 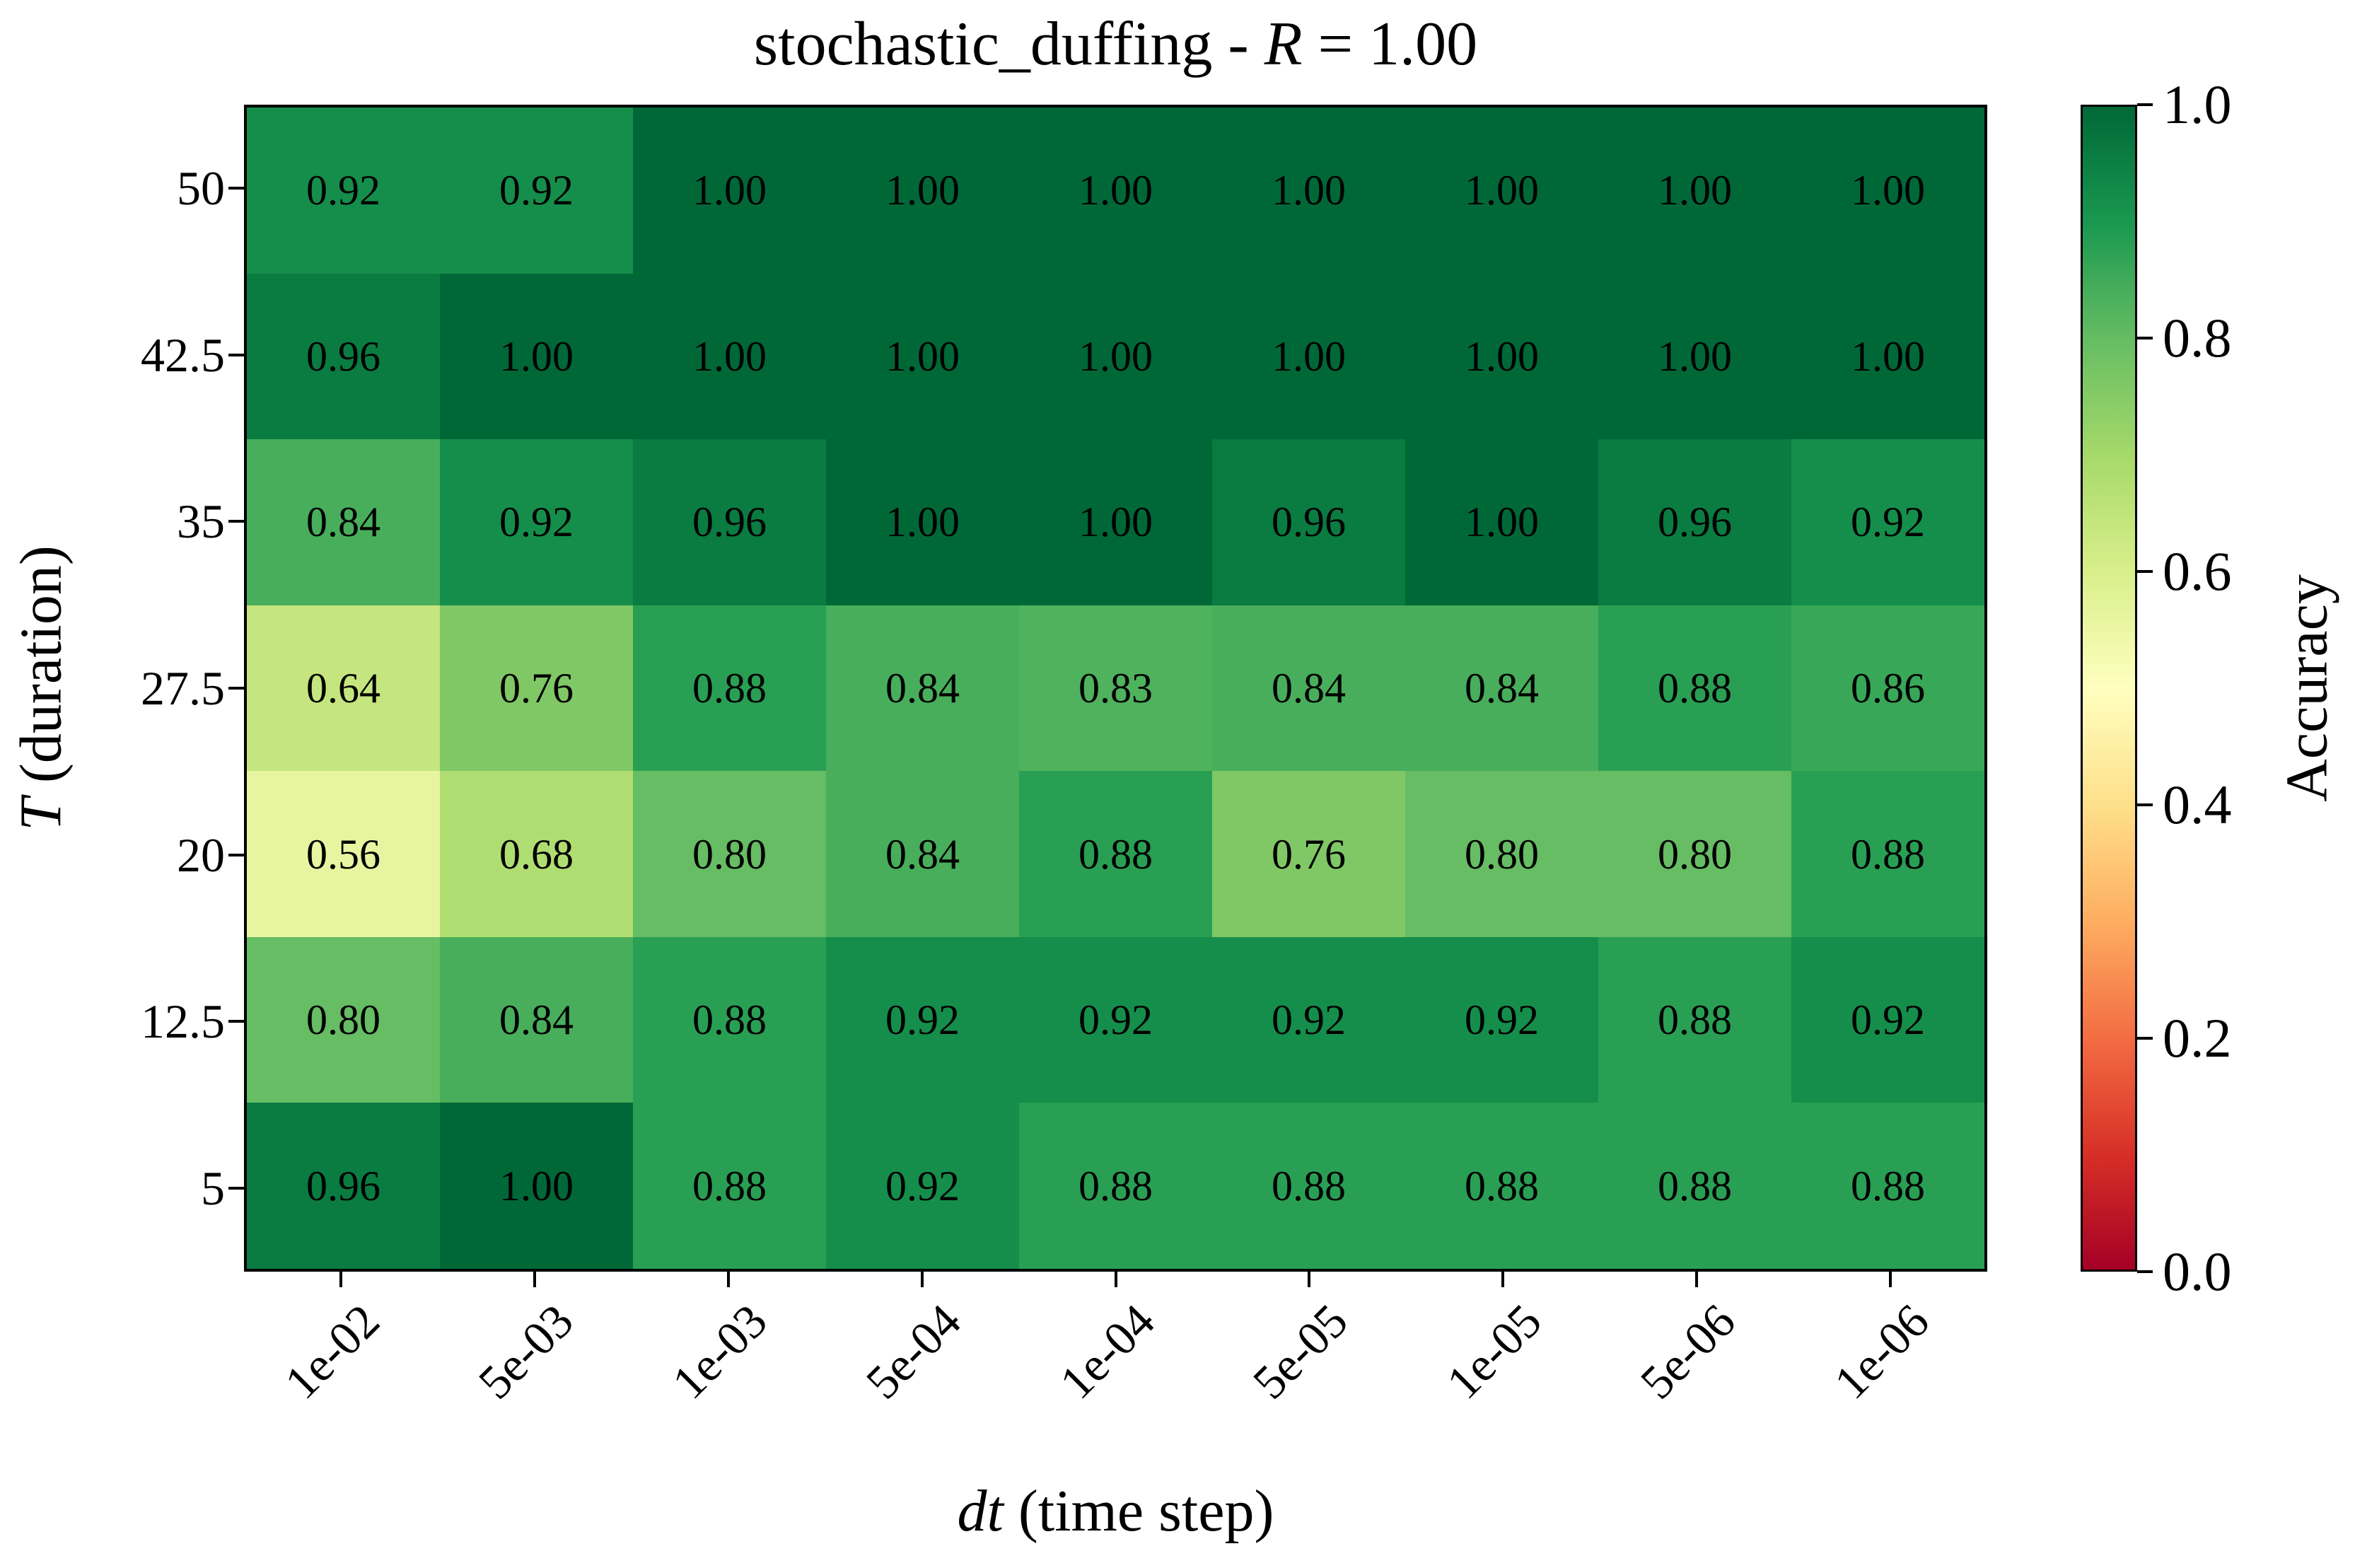 I want to click on colorbar-tick-label: 1.0, so click(x=2197, y=104).